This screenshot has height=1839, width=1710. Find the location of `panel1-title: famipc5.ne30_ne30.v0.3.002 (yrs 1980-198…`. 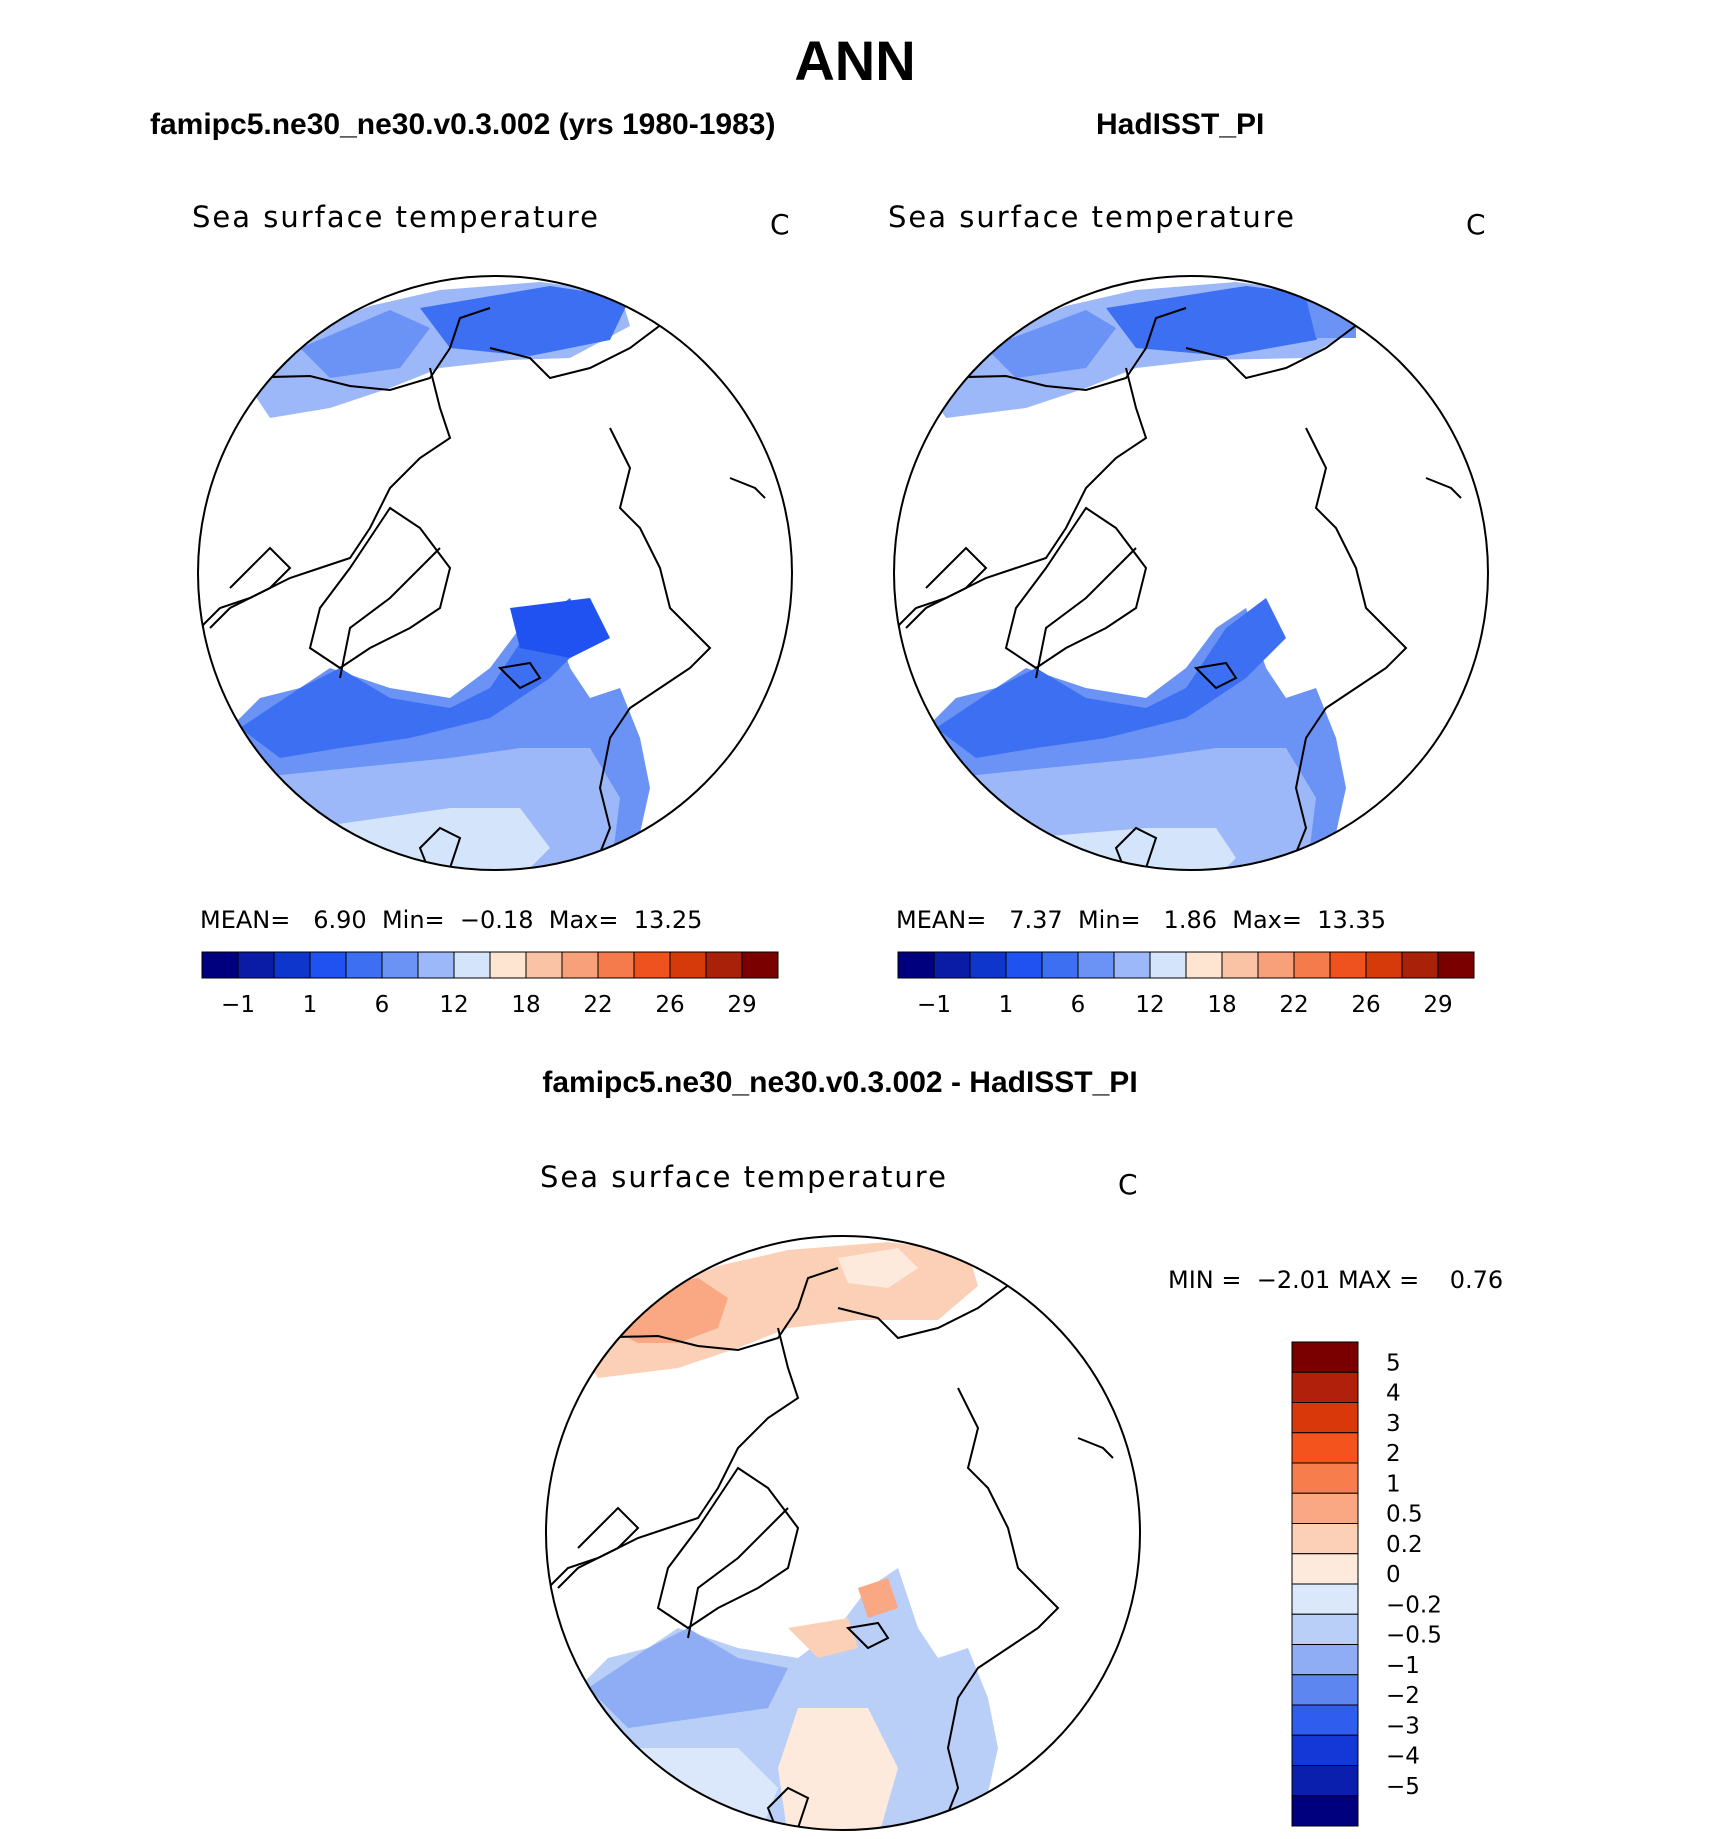

panel1-title: famipc5.ne30_ne30.v0.3.002 (yrs 1980-198… is located at coordinates (463, 124).